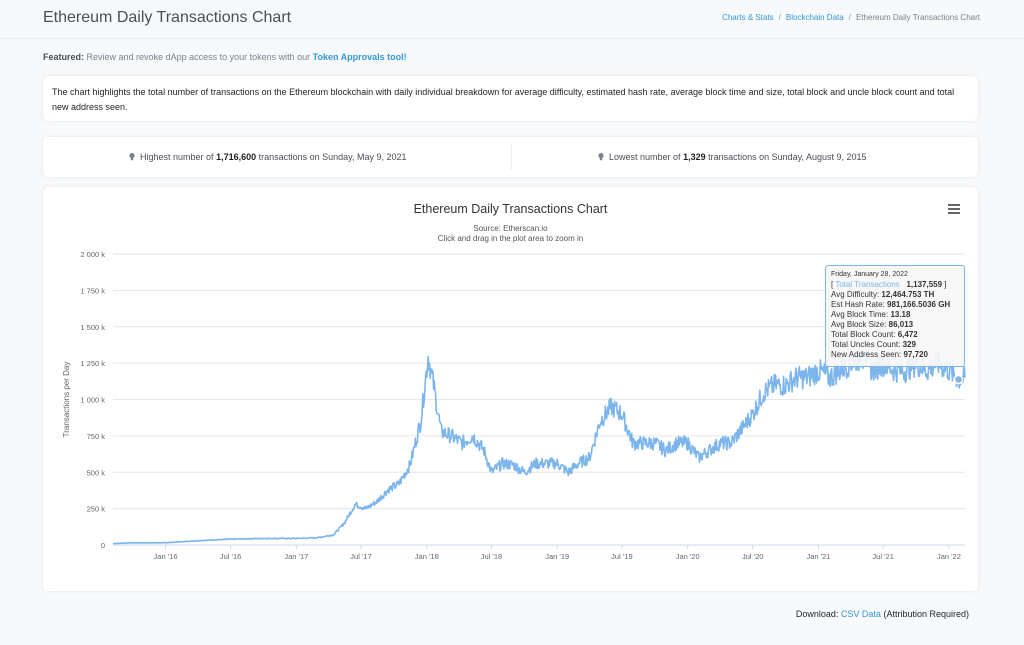 Image resolution: width=1024 pixels, height=645 pixels. I want to click on token-approvals-link: Token Approvals tool!, so click(359, 57).